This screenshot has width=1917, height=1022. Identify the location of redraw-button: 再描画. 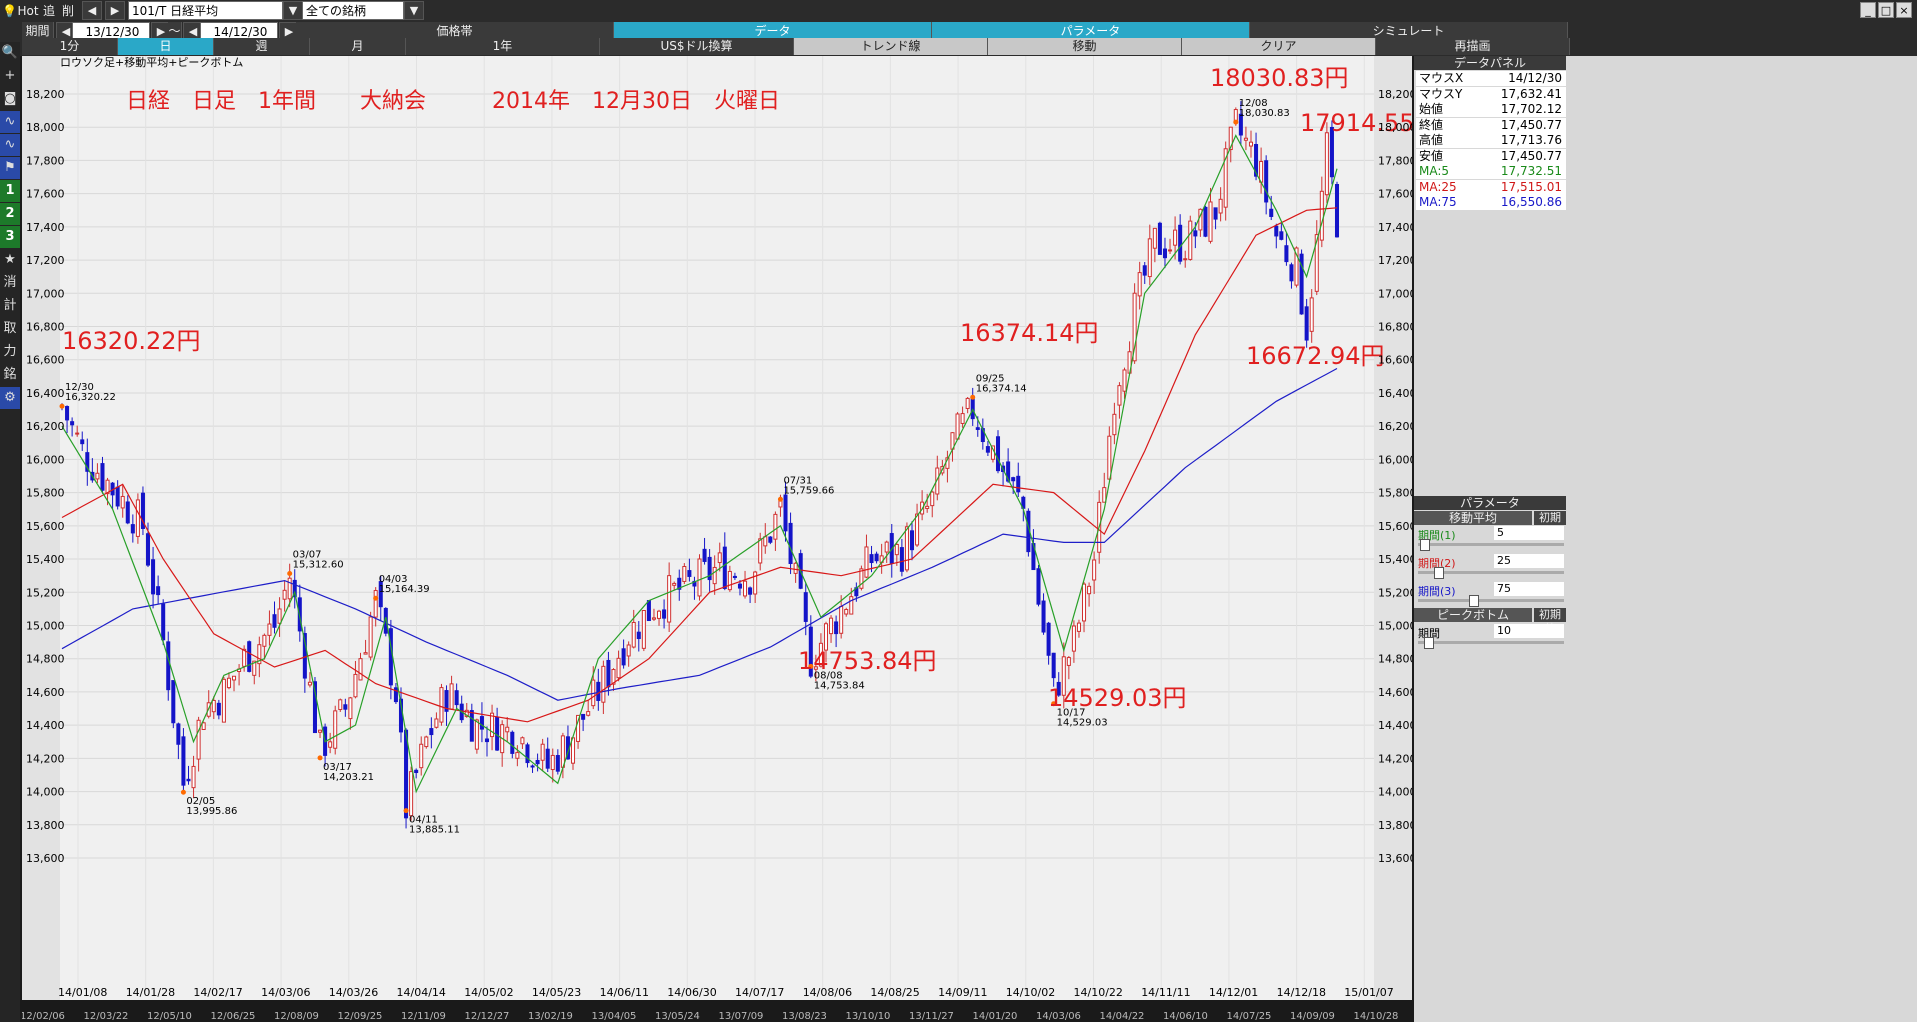
(1473, 46).